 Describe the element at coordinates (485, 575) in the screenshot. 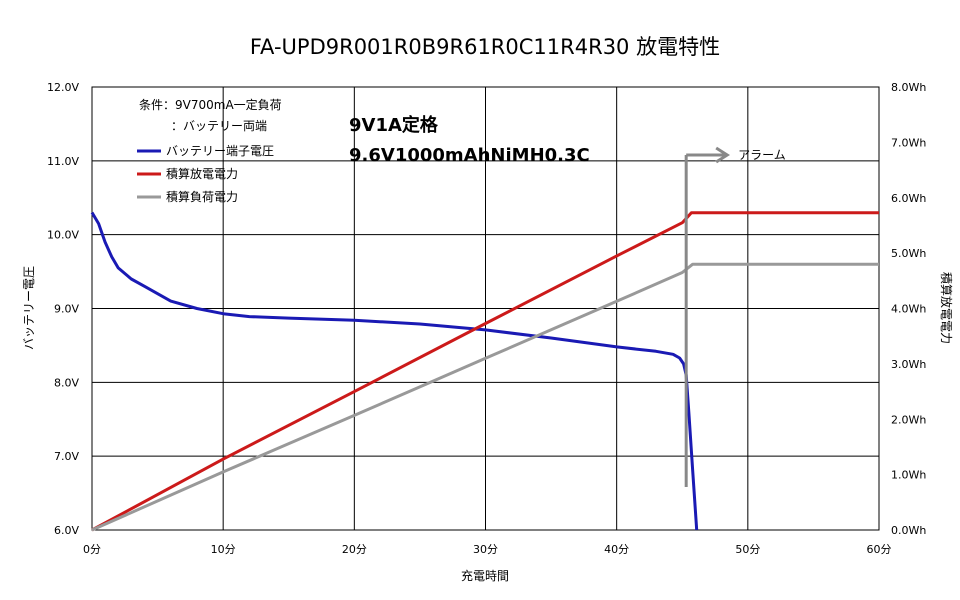

I see `x-axis-title: 充電時間` at that location.